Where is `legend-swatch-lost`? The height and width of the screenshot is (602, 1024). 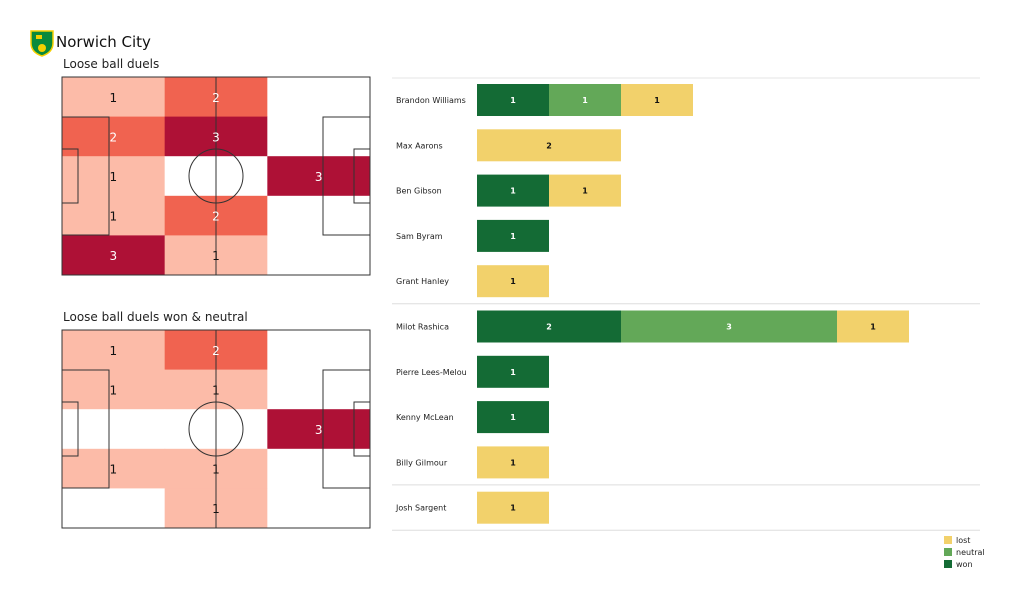 legend-swatch-lost is located at coordinates (948, 540).